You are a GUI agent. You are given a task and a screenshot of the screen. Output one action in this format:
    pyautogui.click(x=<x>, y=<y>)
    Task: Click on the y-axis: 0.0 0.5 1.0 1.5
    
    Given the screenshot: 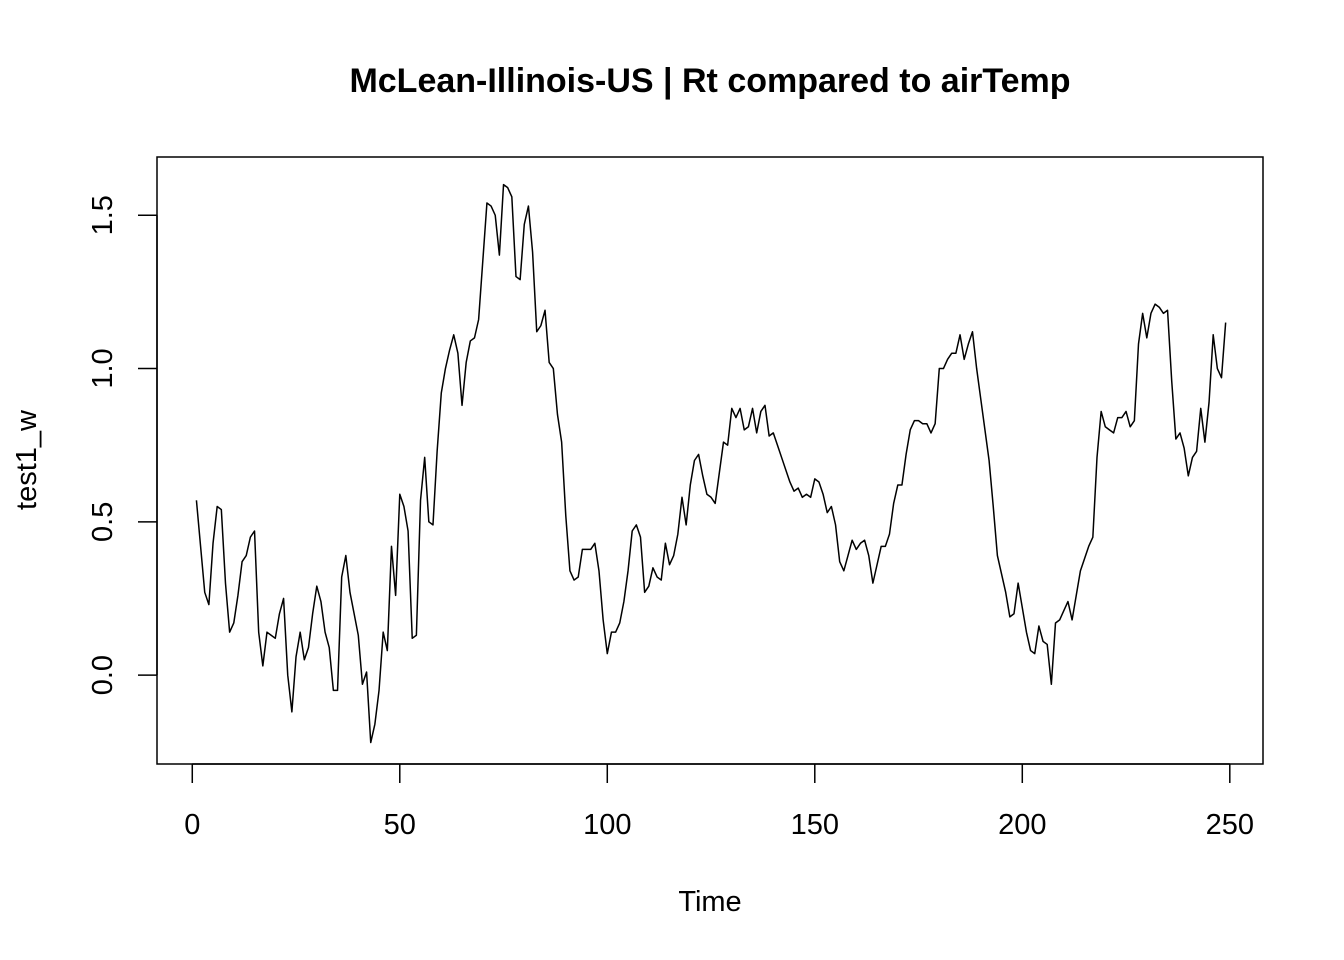 What is the action you would take?
    pyautogui.click(x=122, y=445)
    